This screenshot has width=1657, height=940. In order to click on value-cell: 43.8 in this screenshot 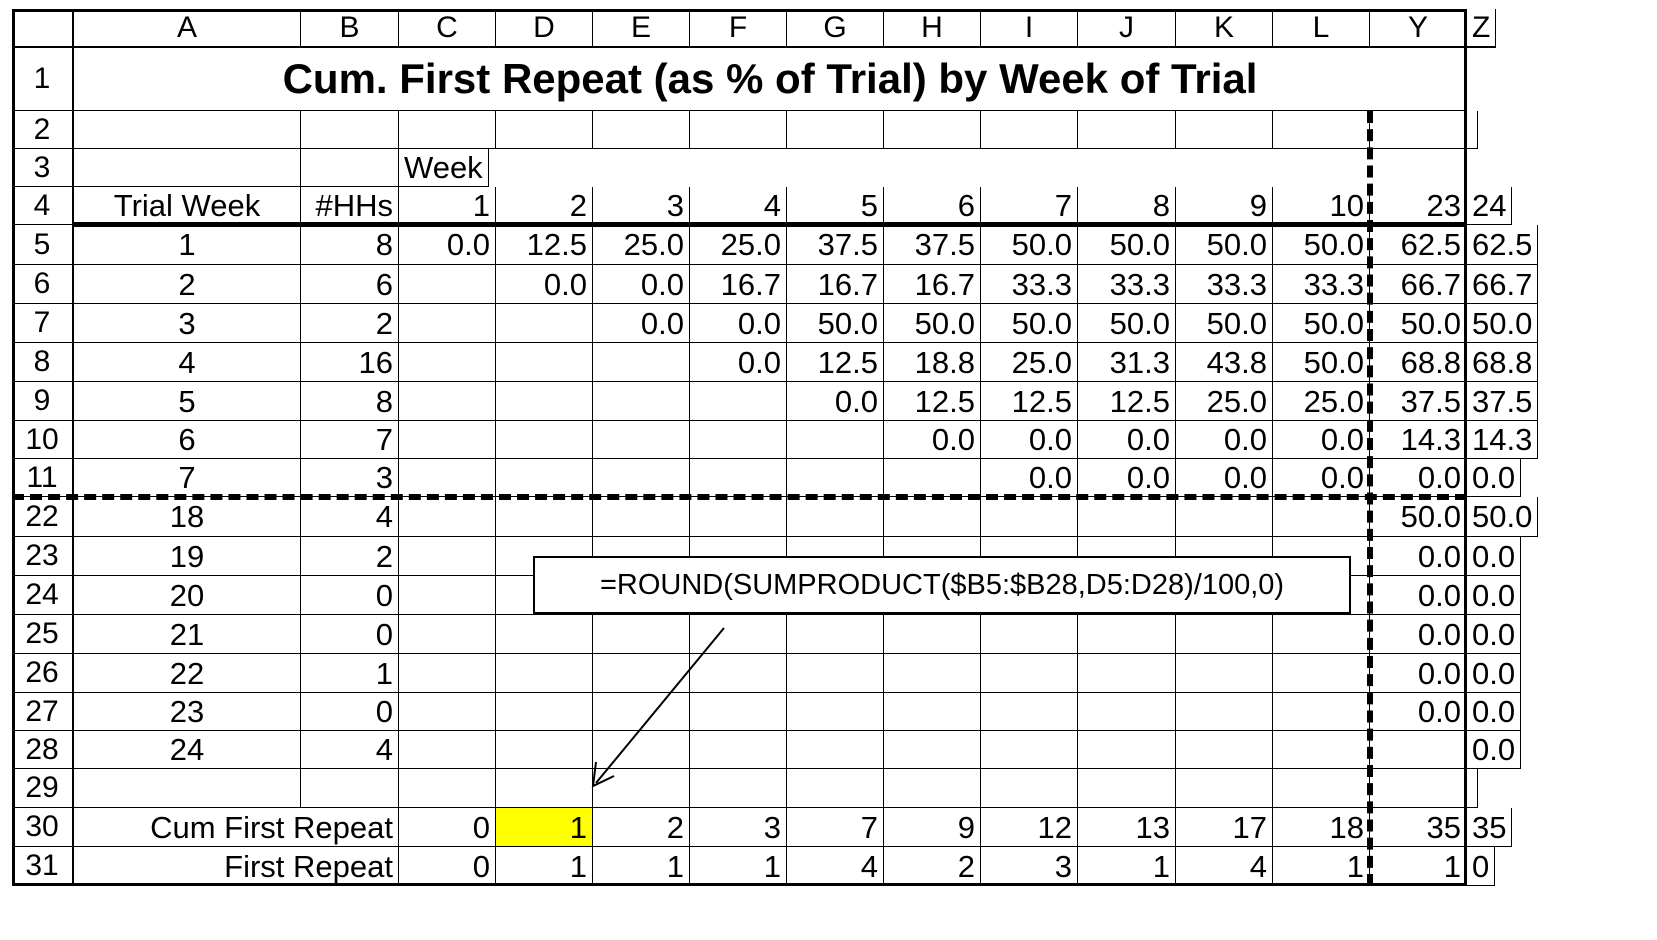, I will do `click(1224, 362)`.